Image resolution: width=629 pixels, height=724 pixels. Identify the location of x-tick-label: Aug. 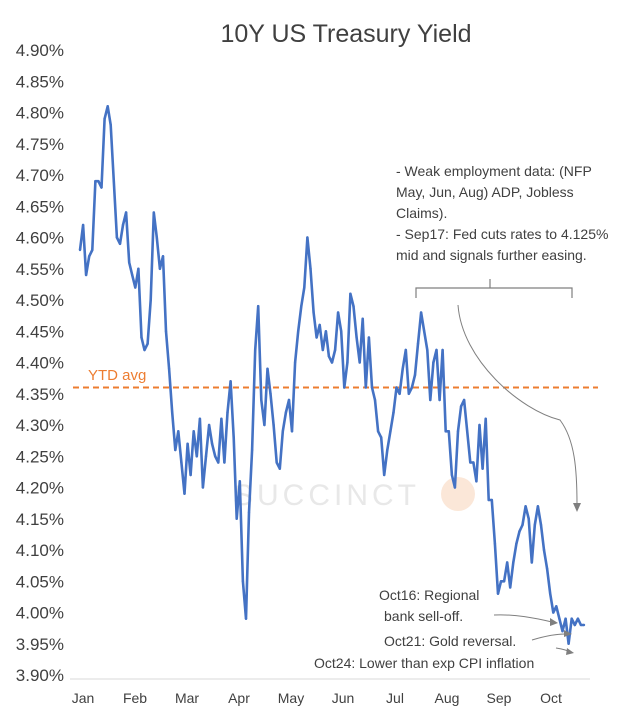
(447, 698).